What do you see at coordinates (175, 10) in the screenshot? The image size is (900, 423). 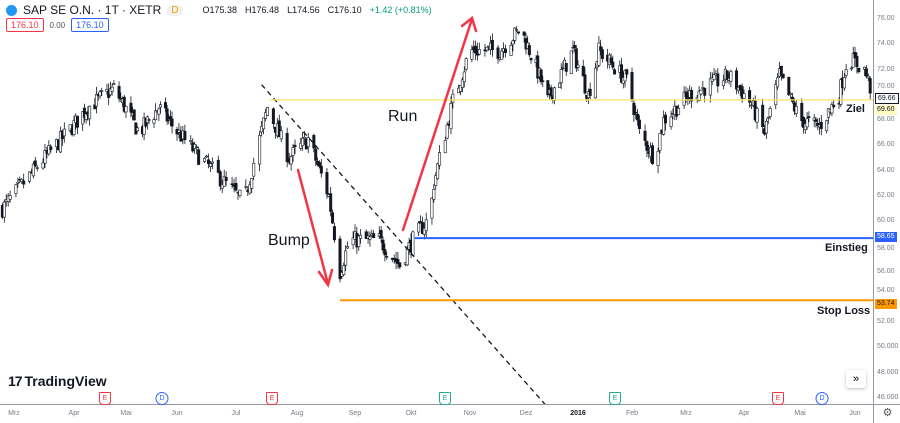 I see `market-status-badge: D` at bounding box center [175, 10].